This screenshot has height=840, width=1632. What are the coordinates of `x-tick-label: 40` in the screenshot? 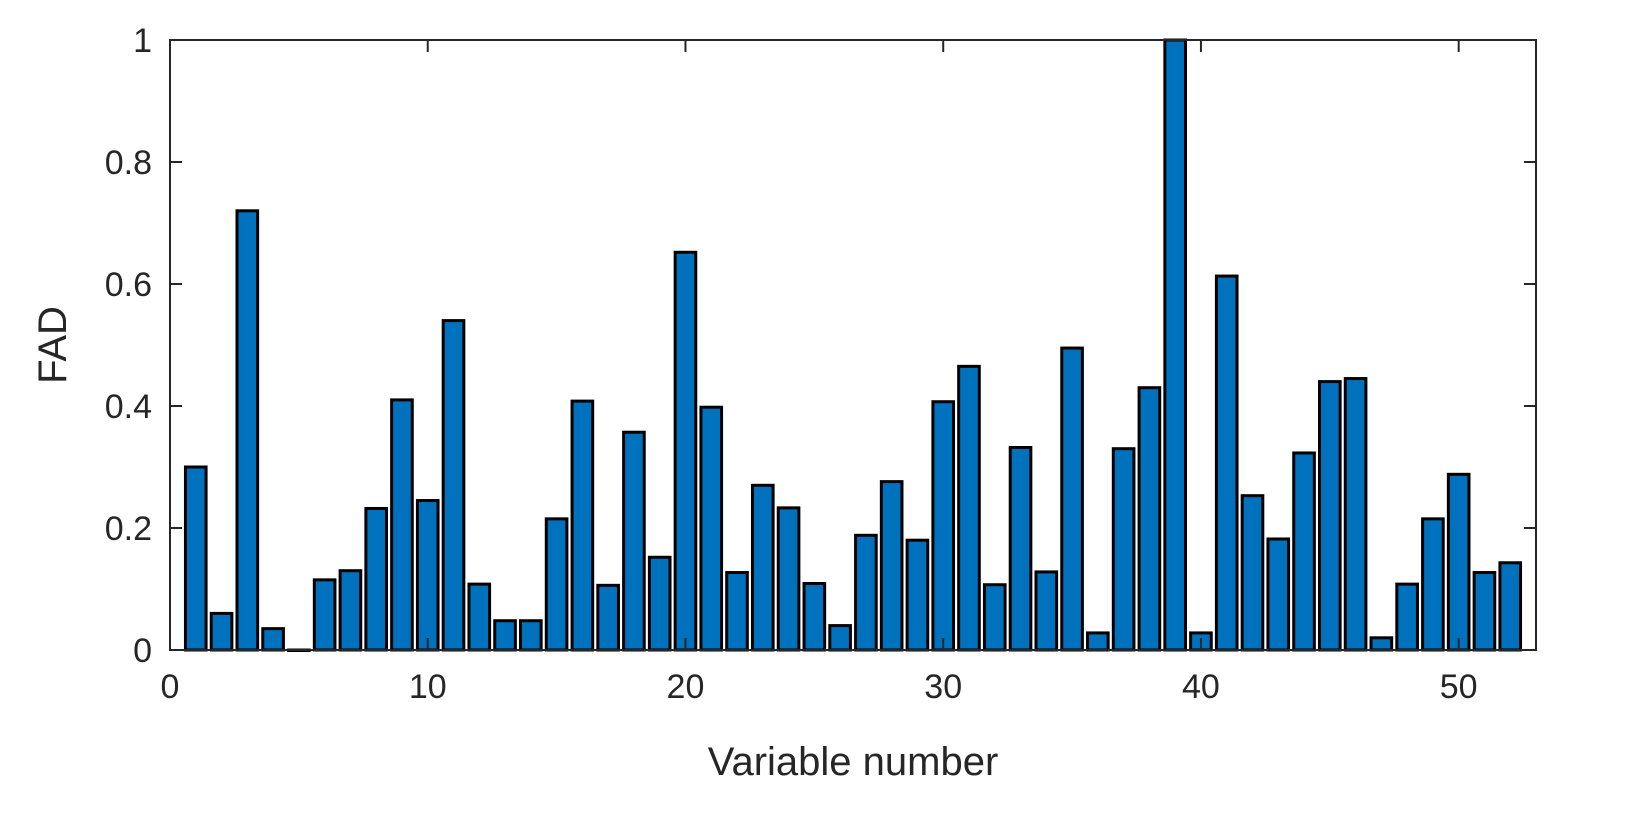 It's located at (1201, 687).